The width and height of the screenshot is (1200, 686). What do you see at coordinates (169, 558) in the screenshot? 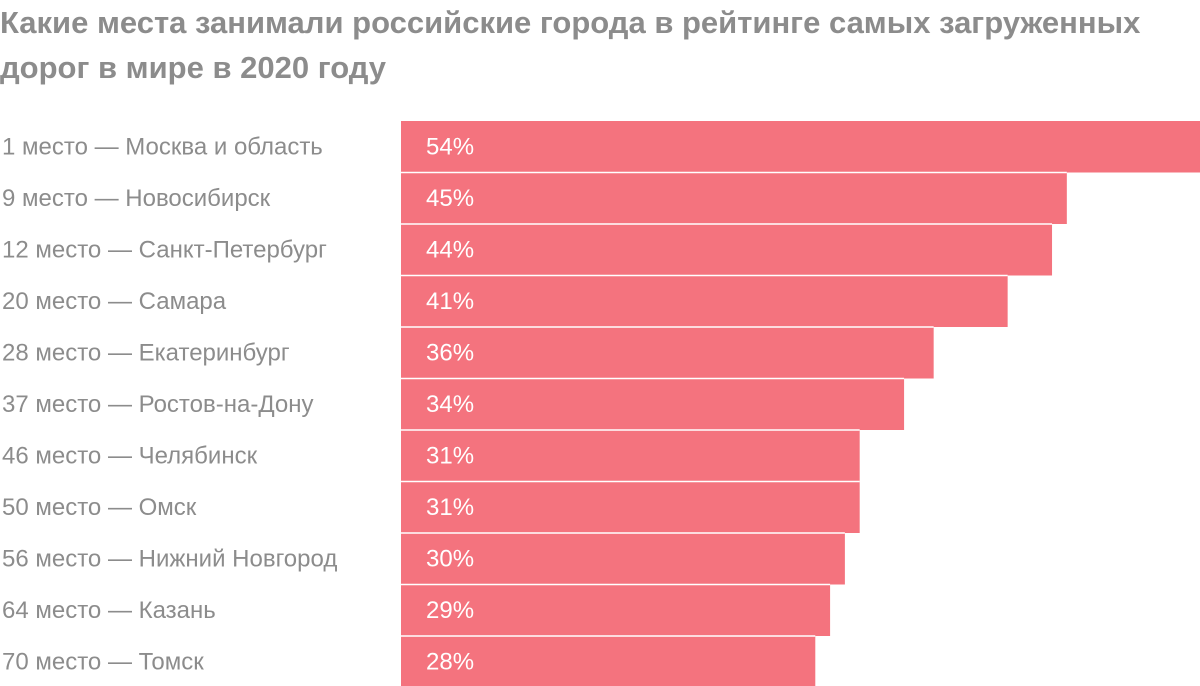
I see `category-label: 56 место — Нижний Новгород` at bounding box center [169, 558].